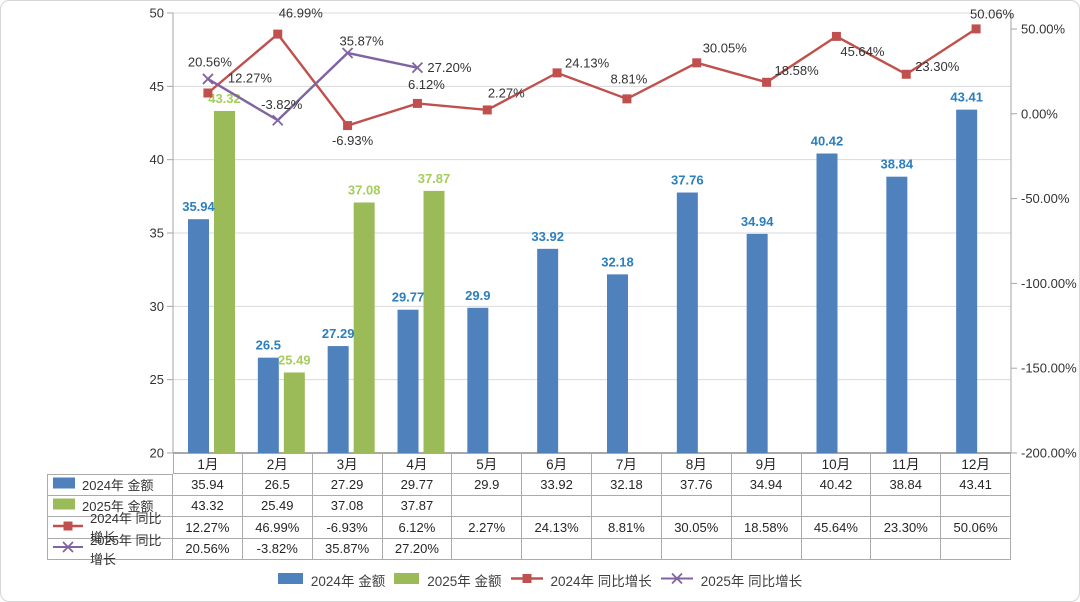 The image size is (1080, 602). What do you see at coordinates (338, 333) in the screenshot?
I see `bar-label: 27.29` at bounding box center [338, 333].